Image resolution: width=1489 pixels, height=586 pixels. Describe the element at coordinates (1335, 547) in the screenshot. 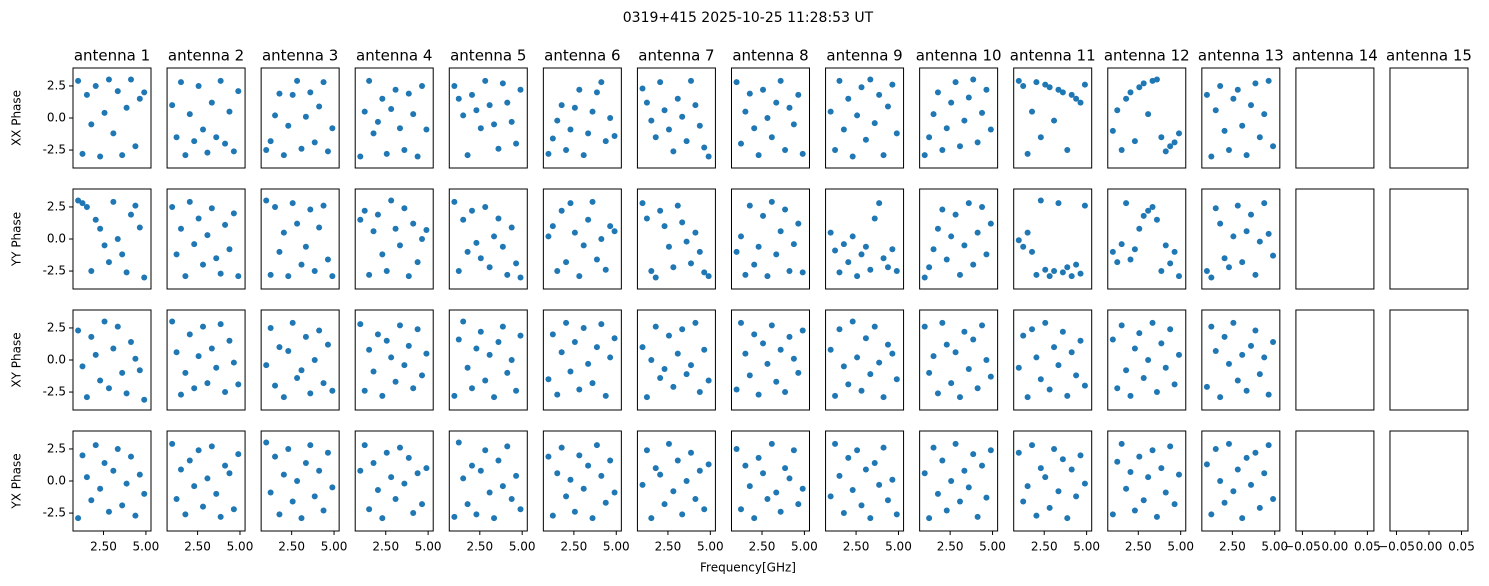

I see `x-tick-label: 0.00` at that location.